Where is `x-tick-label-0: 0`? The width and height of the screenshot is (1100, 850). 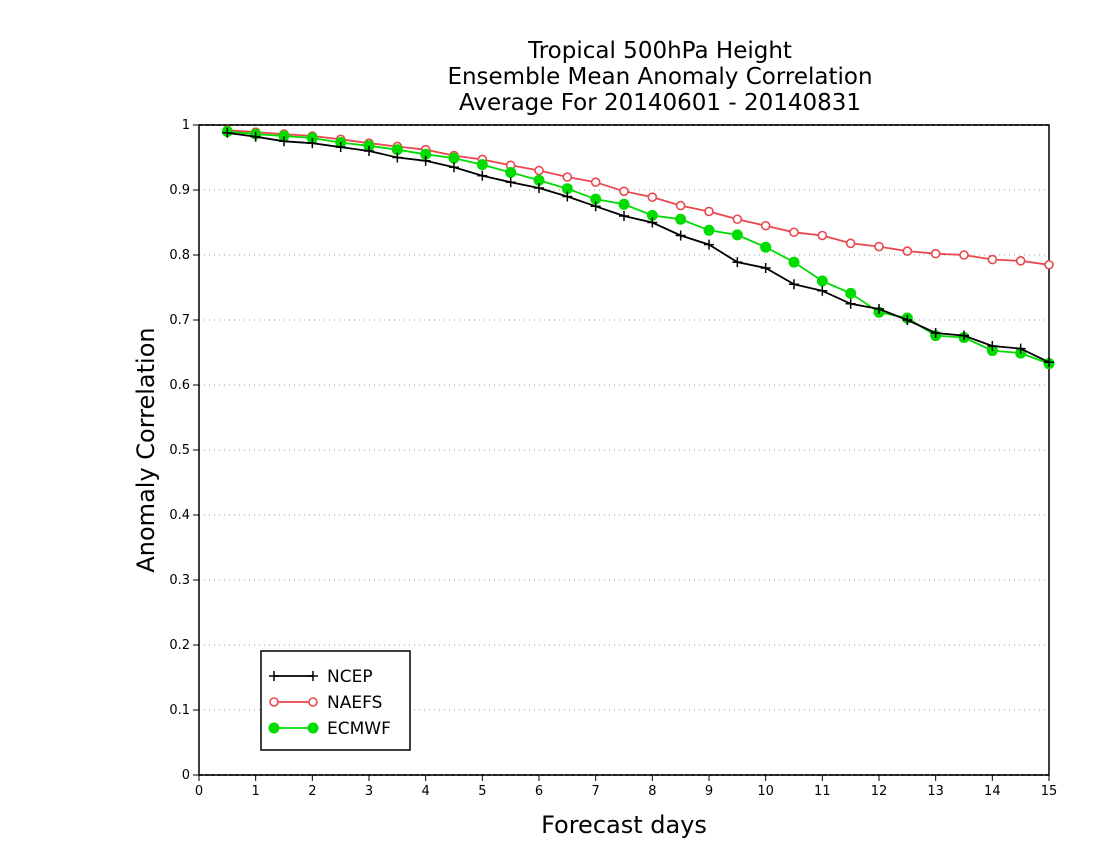
x-tick-label-0: 0 is located at coordinates (199, 791).